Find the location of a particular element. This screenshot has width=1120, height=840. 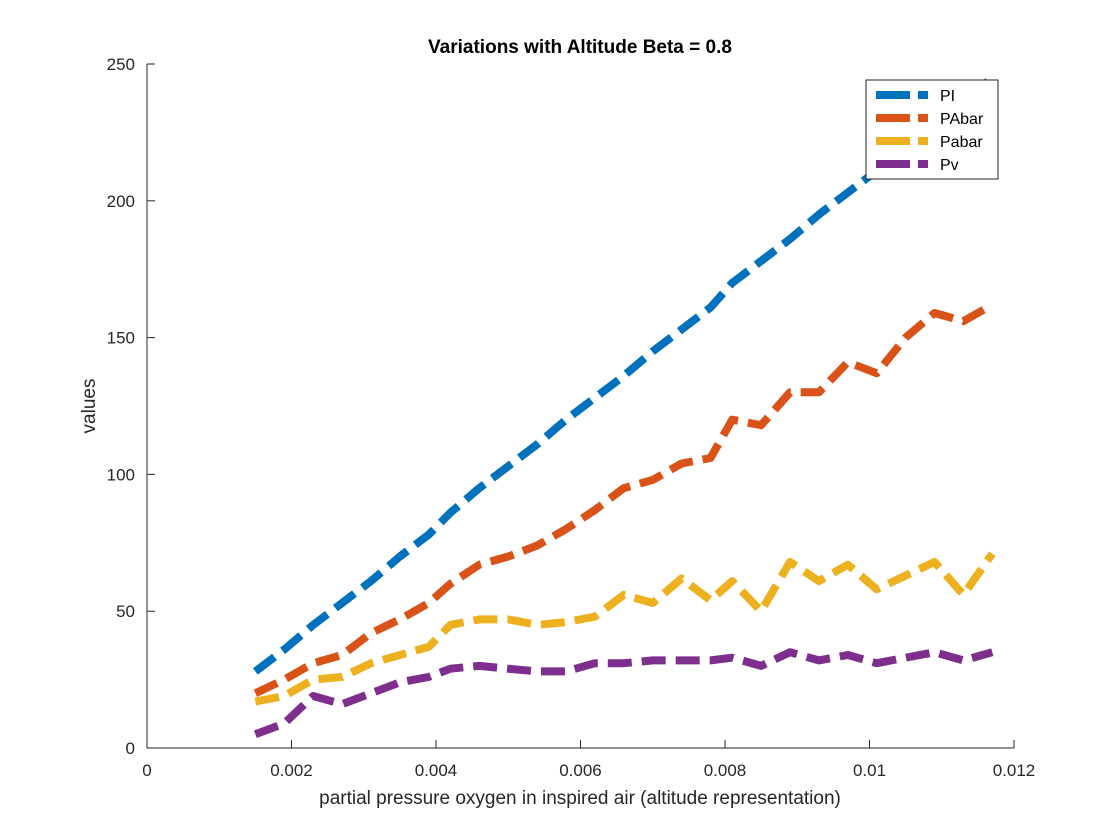

x-tick-label: 0.008 is located at coordinates (725, 770).